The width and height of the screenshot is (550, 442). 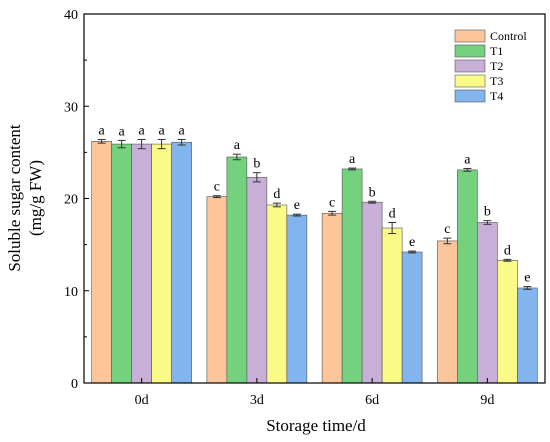 I want to click on y-tick-label: 30, so click(x=71, y=107).